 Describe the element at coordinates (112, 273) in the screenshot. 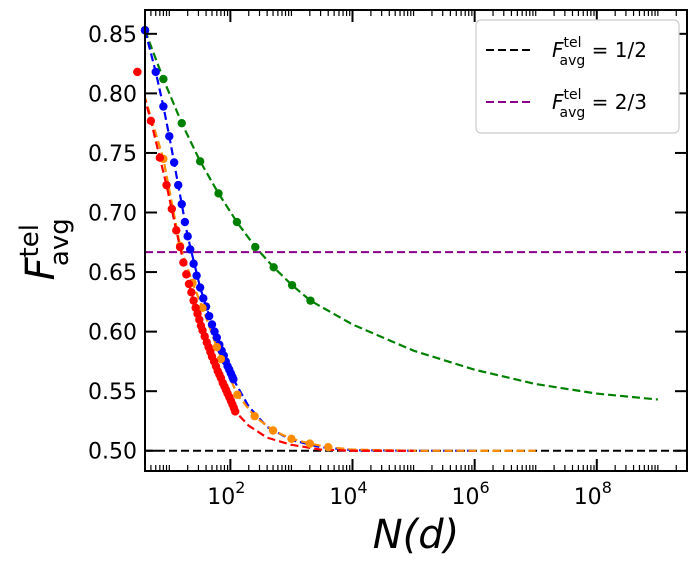

I see `y-tick-label: 0.65` at that location.